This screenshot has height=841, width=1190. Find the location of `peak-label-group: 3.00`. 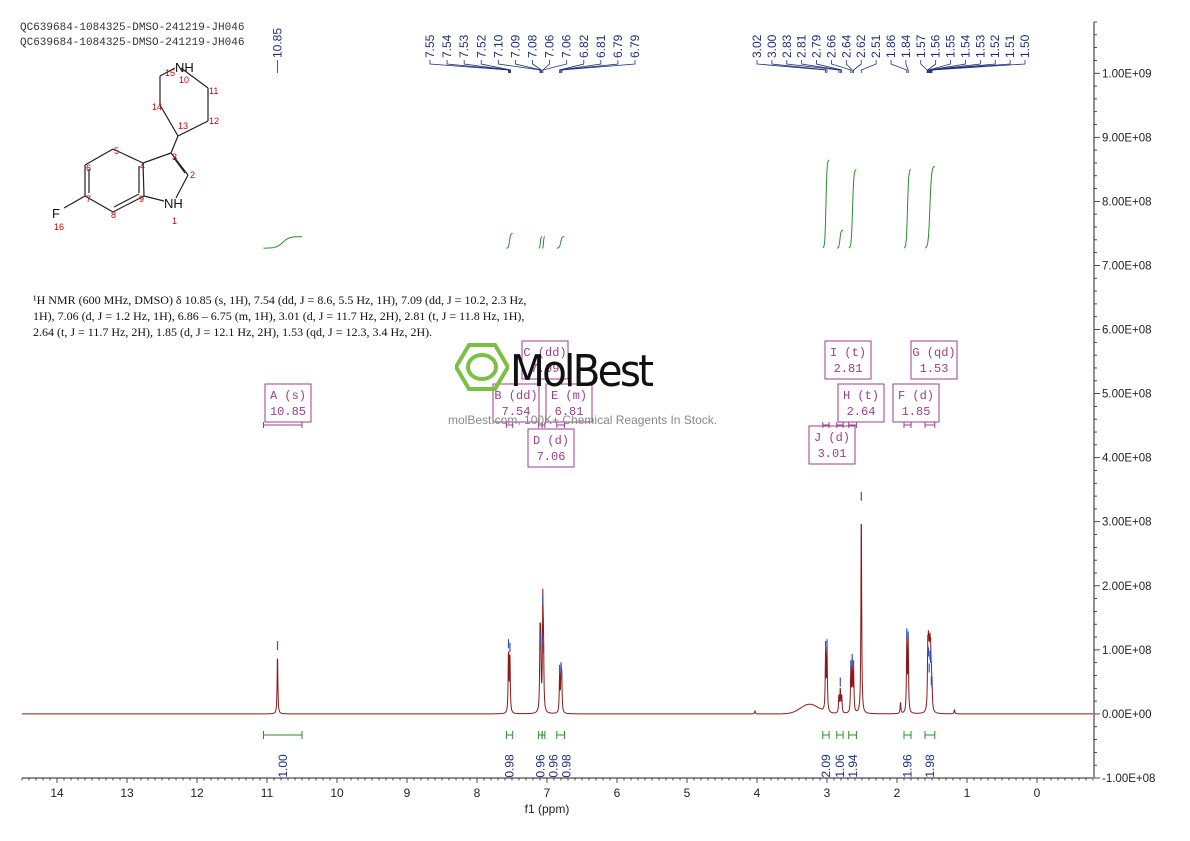

peak-label-group: 3.00 is located at coordinates (772, 46).